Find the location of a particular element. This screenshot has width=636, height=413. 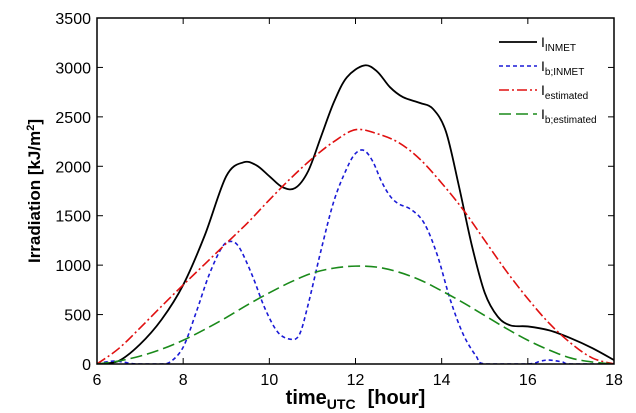

y-tick-label: 3000 is located at coordinates (73, 68).